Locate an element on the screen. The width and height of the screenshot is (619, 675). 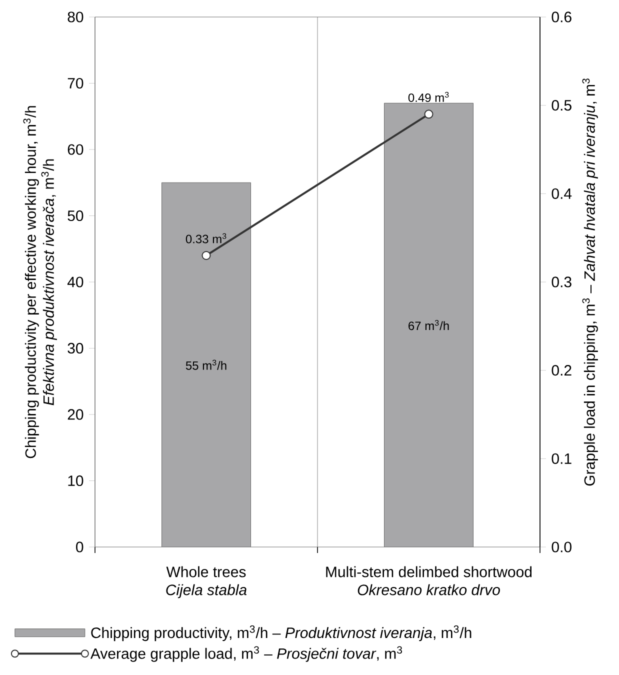
y2-tick-label: 0.0 is located at coordinates (562, 547).